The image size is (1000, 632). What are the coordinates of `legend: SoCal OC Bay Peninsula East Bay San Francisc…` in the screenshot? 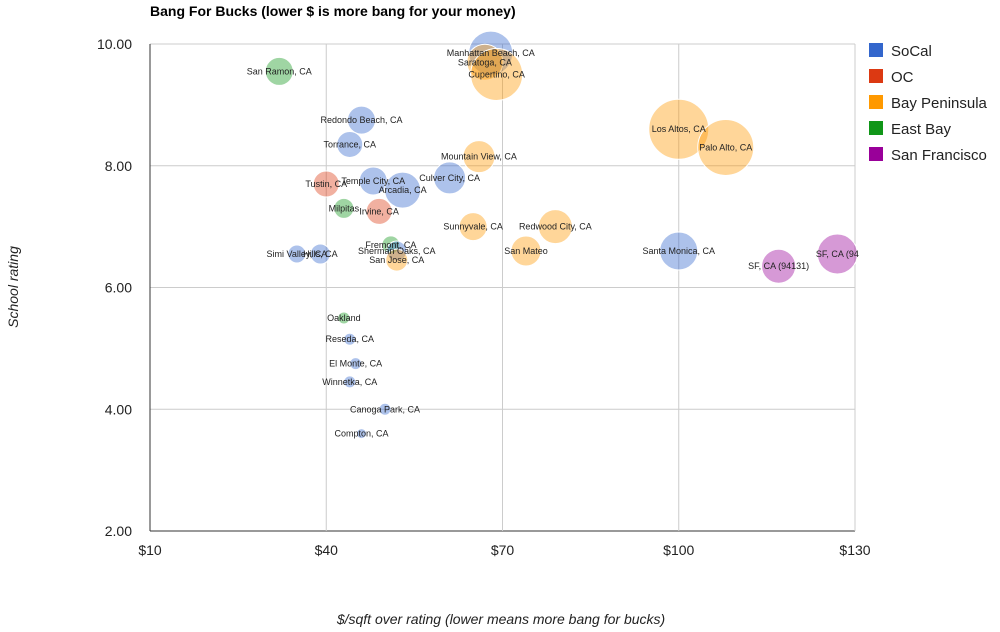 It's located at (928, 103).